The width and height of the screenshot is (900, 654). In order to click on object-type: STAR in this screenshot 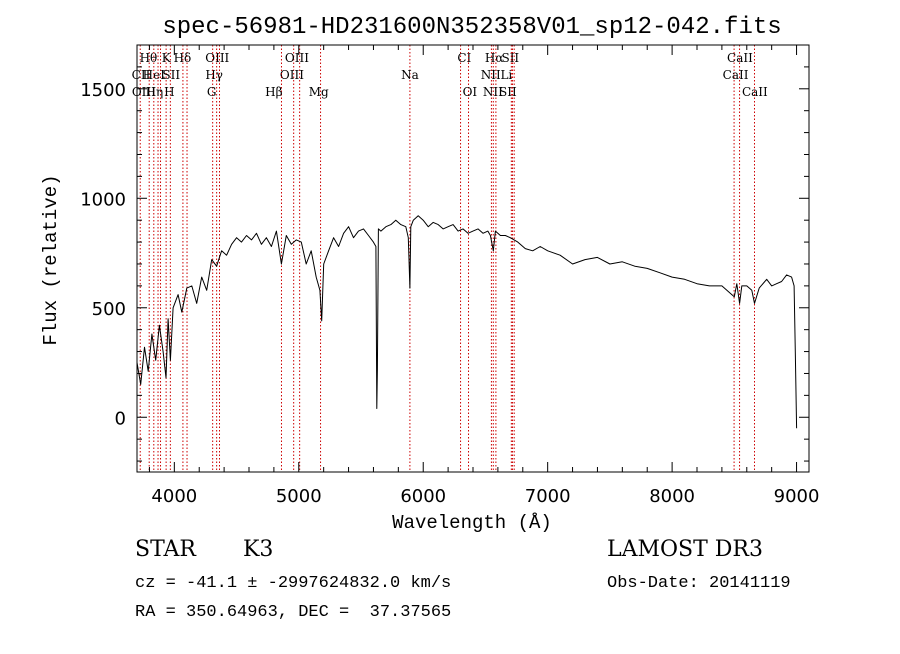, I will do `click(165, 549)`.